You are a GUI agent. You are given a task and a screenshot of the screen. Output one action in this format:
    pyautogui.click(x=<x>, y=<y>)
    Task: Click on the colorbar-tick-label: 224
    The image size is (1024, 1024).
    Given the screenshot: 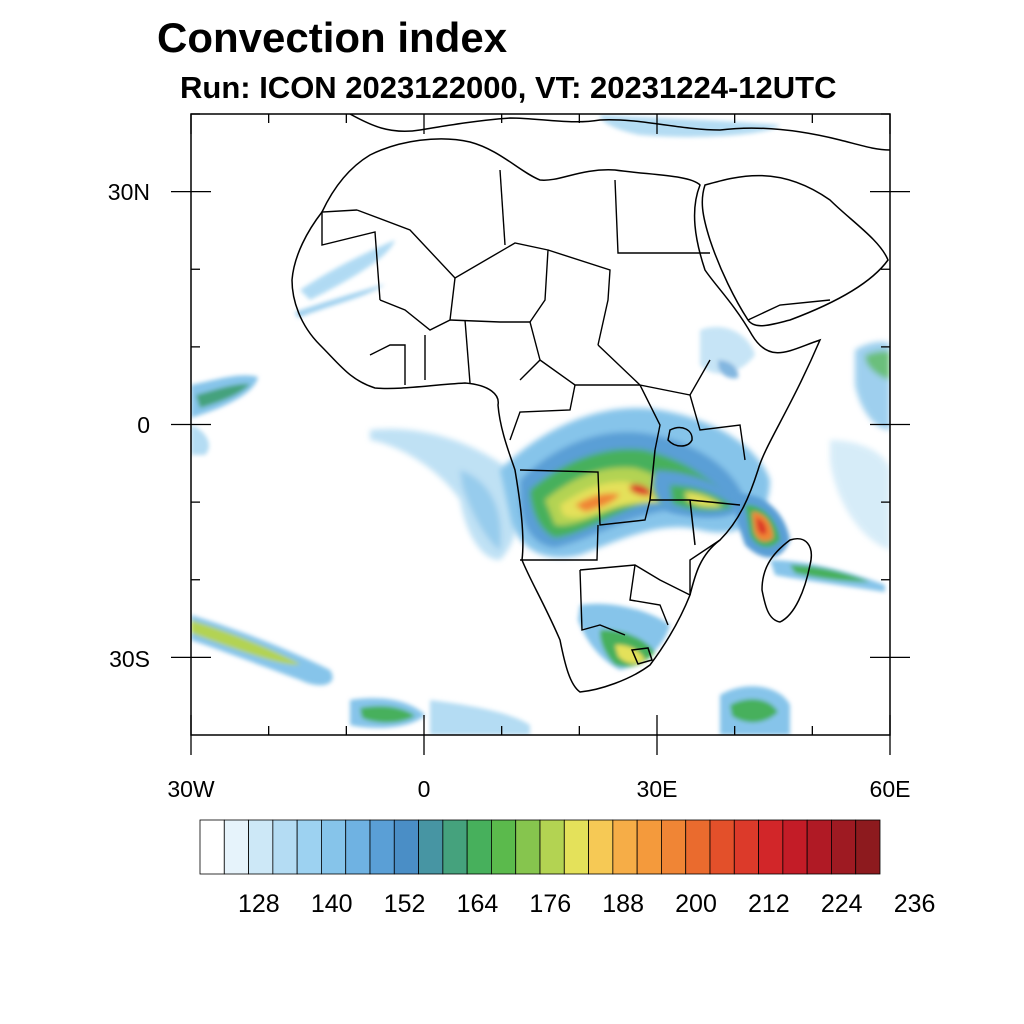 What is the action you would take?
    pyautogui.click(x=842, y=904)
    